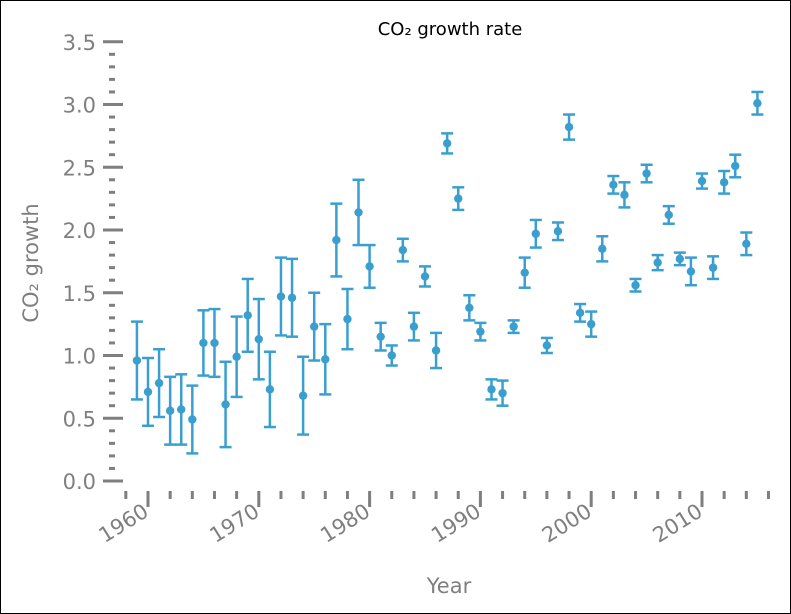 The width and height of the screenshot is (791, 614). Describe the element at coordinates (449, 586) in the screenshot. I see `x-axis-label: Year` at that location.